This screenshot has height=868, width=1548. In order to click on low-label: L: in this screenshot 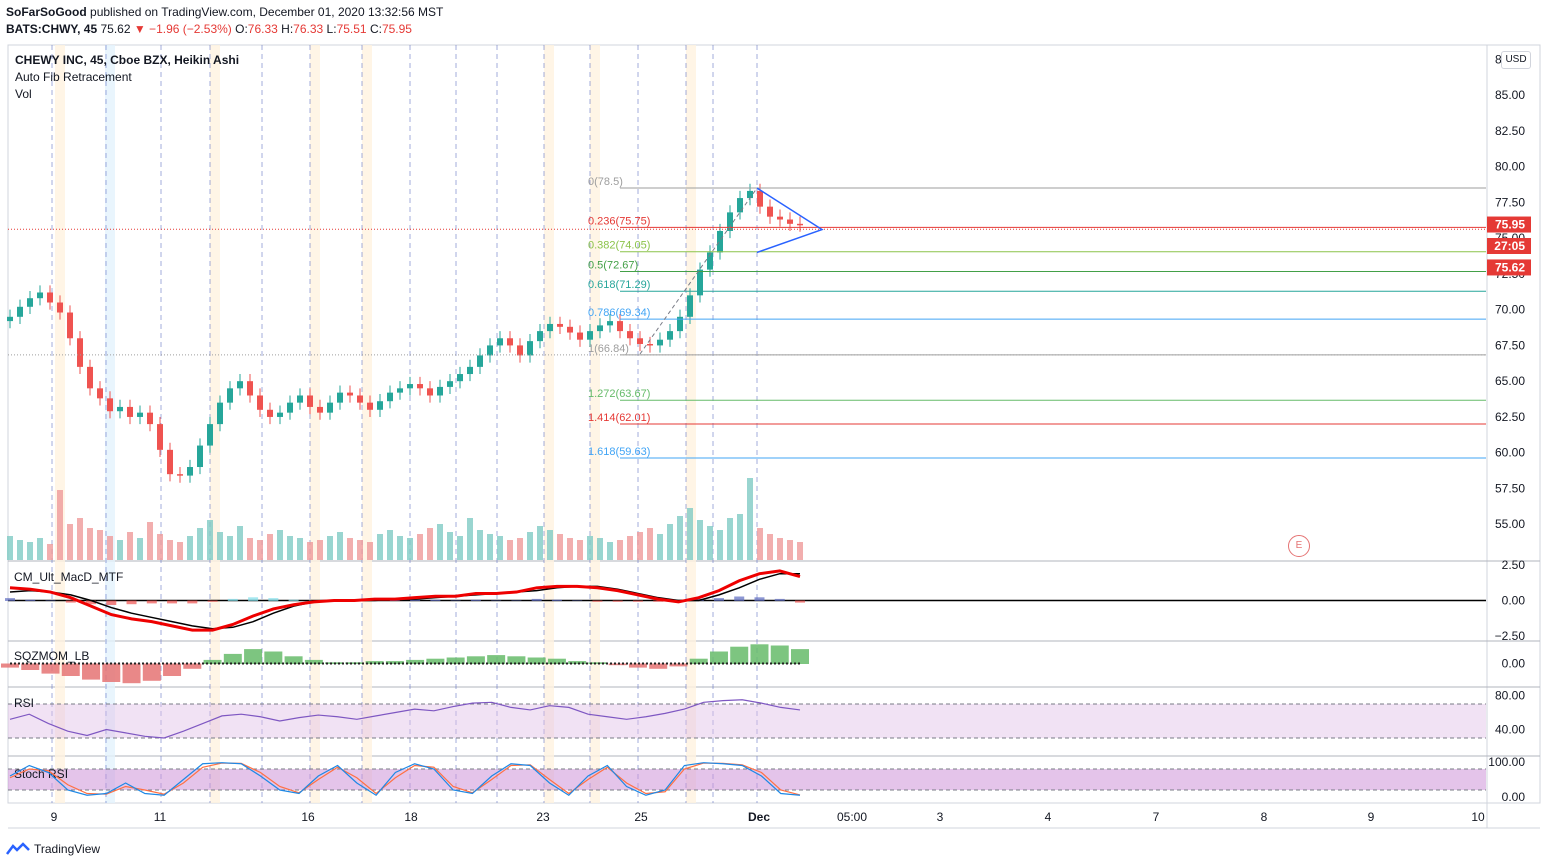, I will do `click(331, 29)`.